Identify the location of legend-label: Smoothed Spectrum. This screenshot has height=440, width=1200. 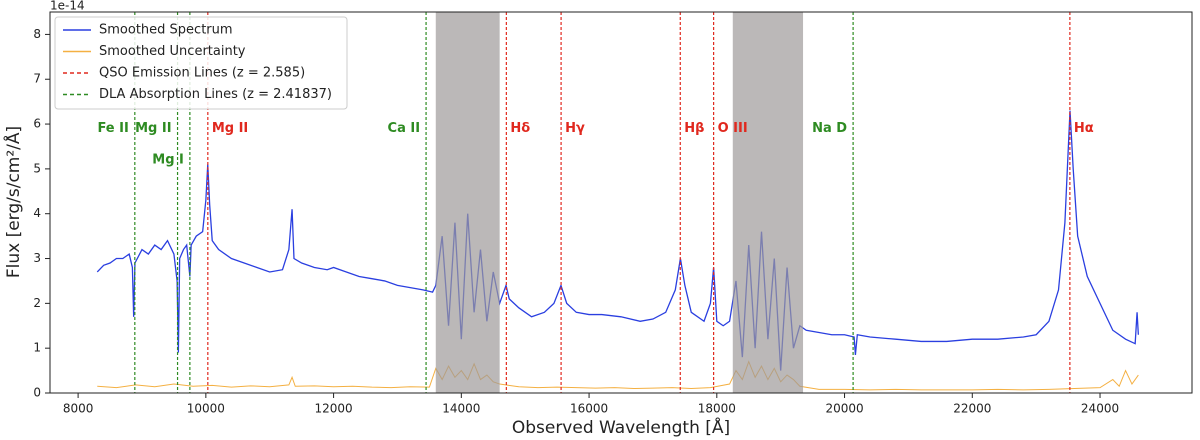
(166, 30).